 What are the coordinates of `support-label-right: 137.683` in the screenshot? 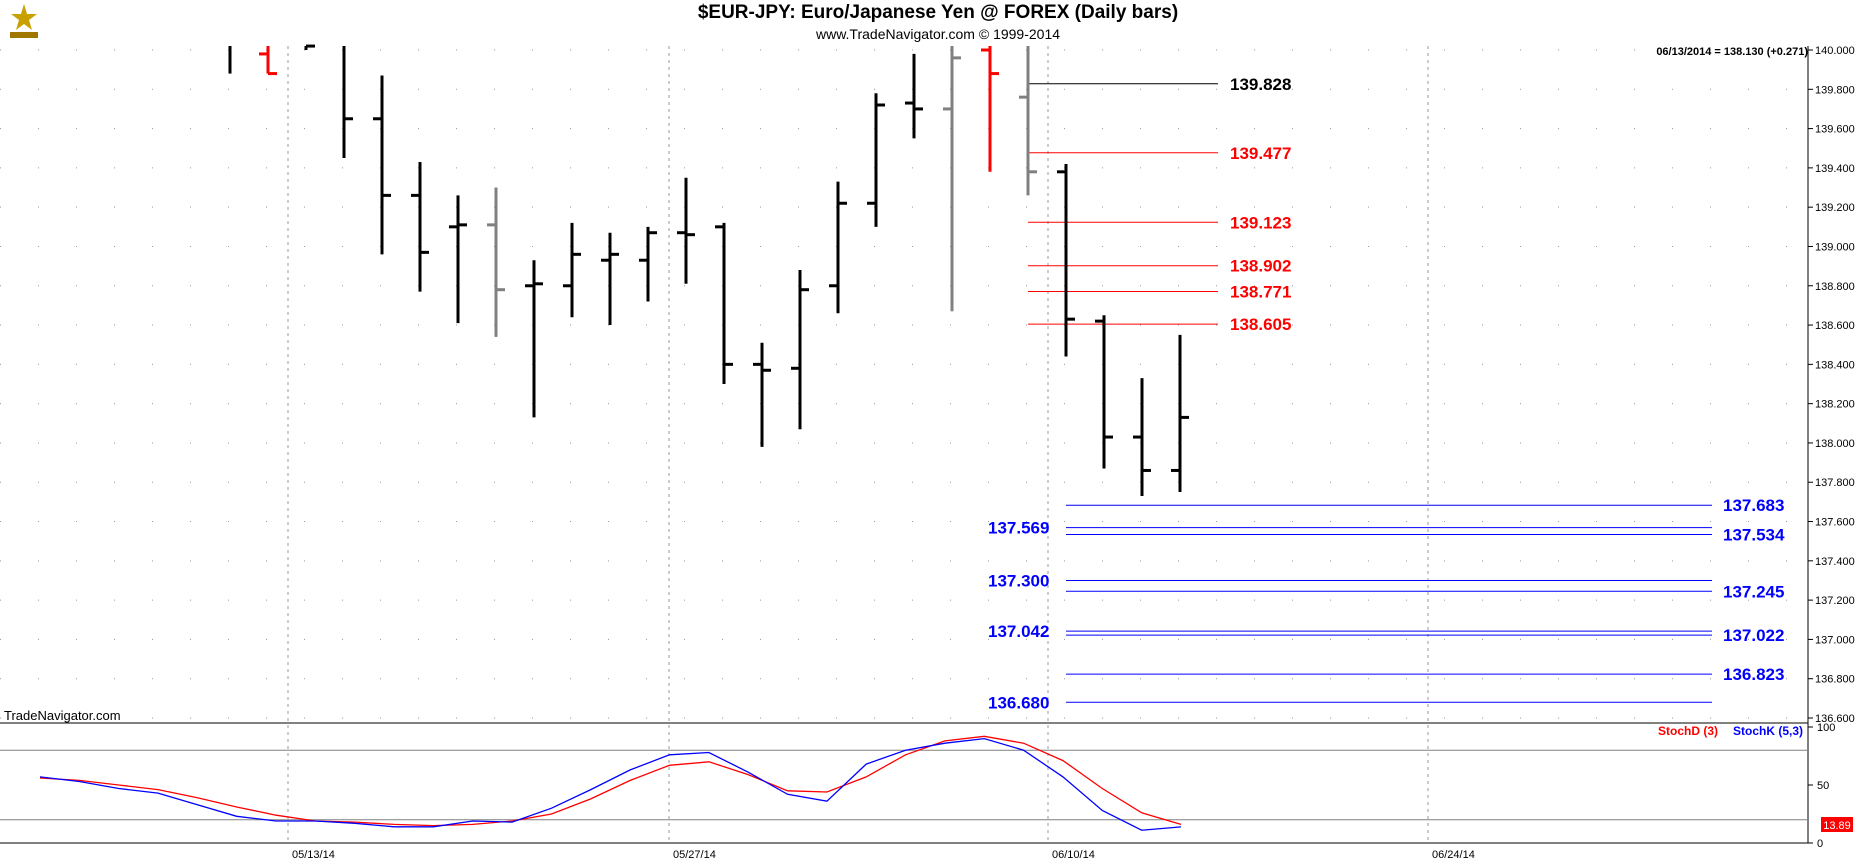 It's located at (1753, 505).